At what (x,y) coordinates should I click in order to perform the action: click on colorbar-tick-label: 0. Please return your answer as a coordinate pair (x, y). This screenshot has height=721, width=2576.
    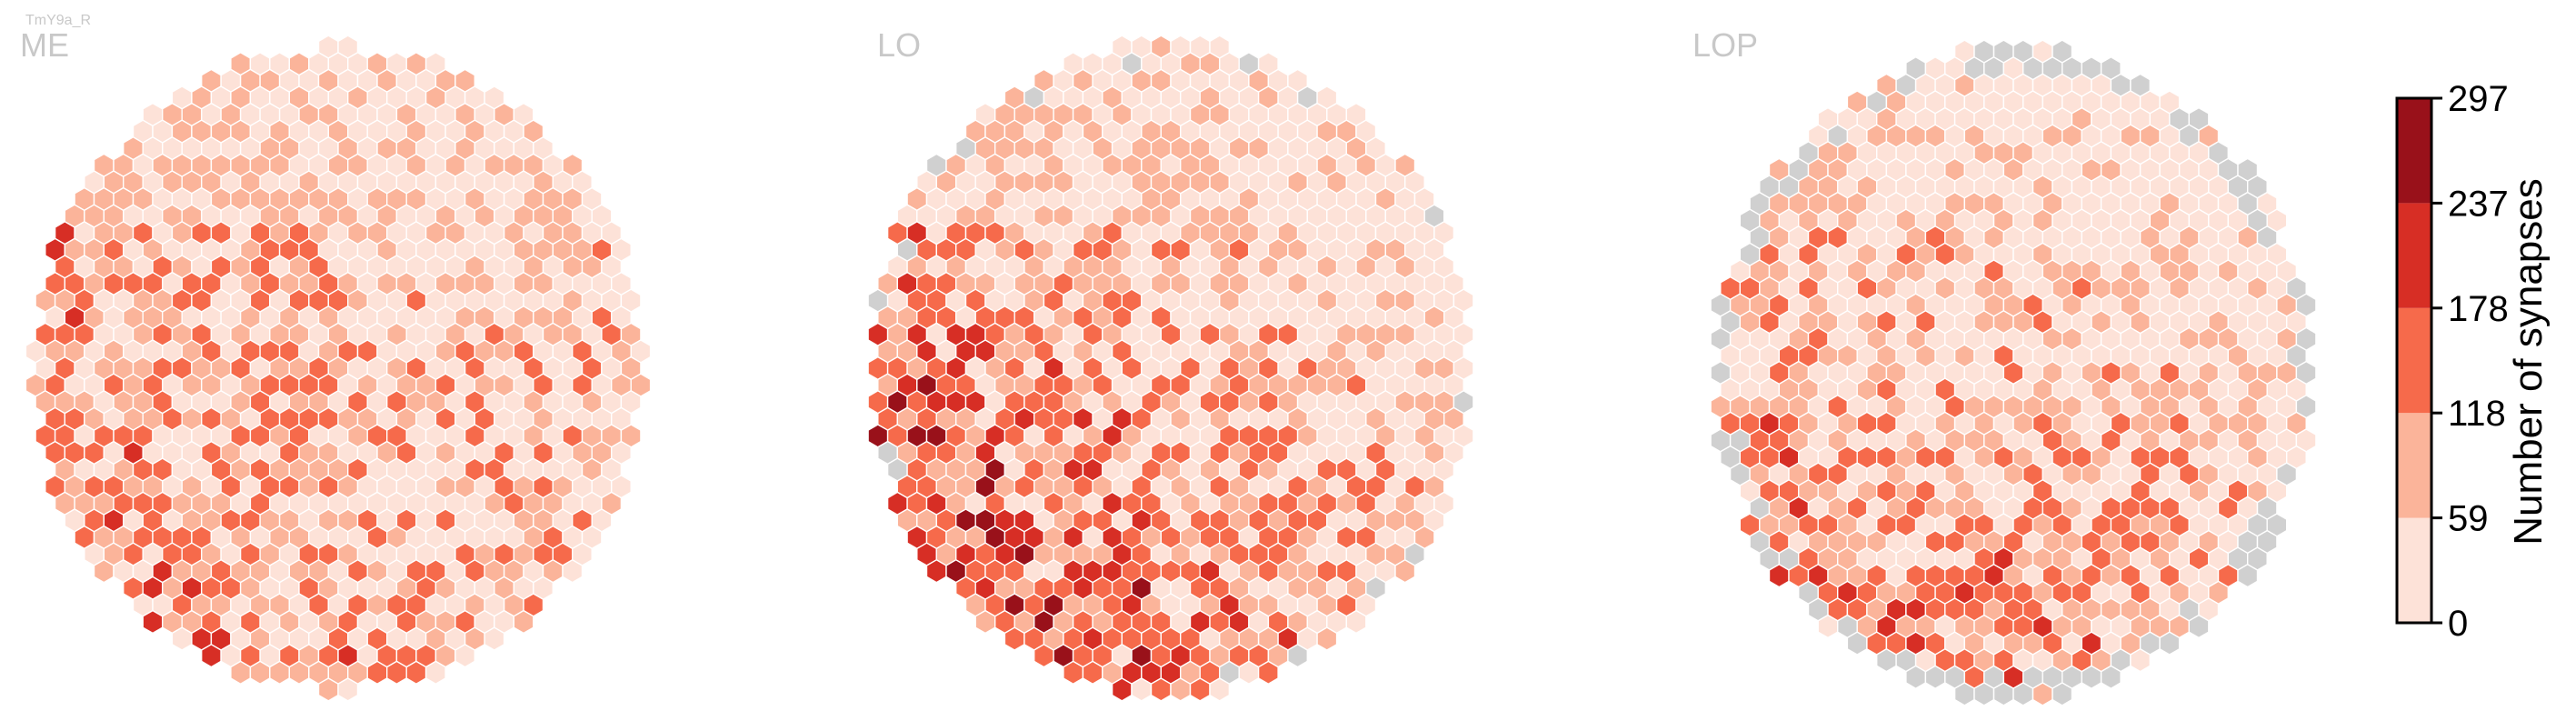
    Looking at the image, I should click on (2458, 624).